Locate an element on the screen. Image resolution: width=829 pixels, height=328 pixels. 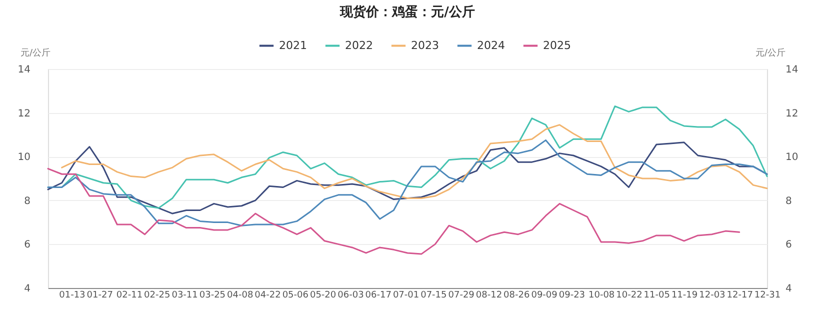
x-tick-label: 05-06 is located at coordinates (295, 295).